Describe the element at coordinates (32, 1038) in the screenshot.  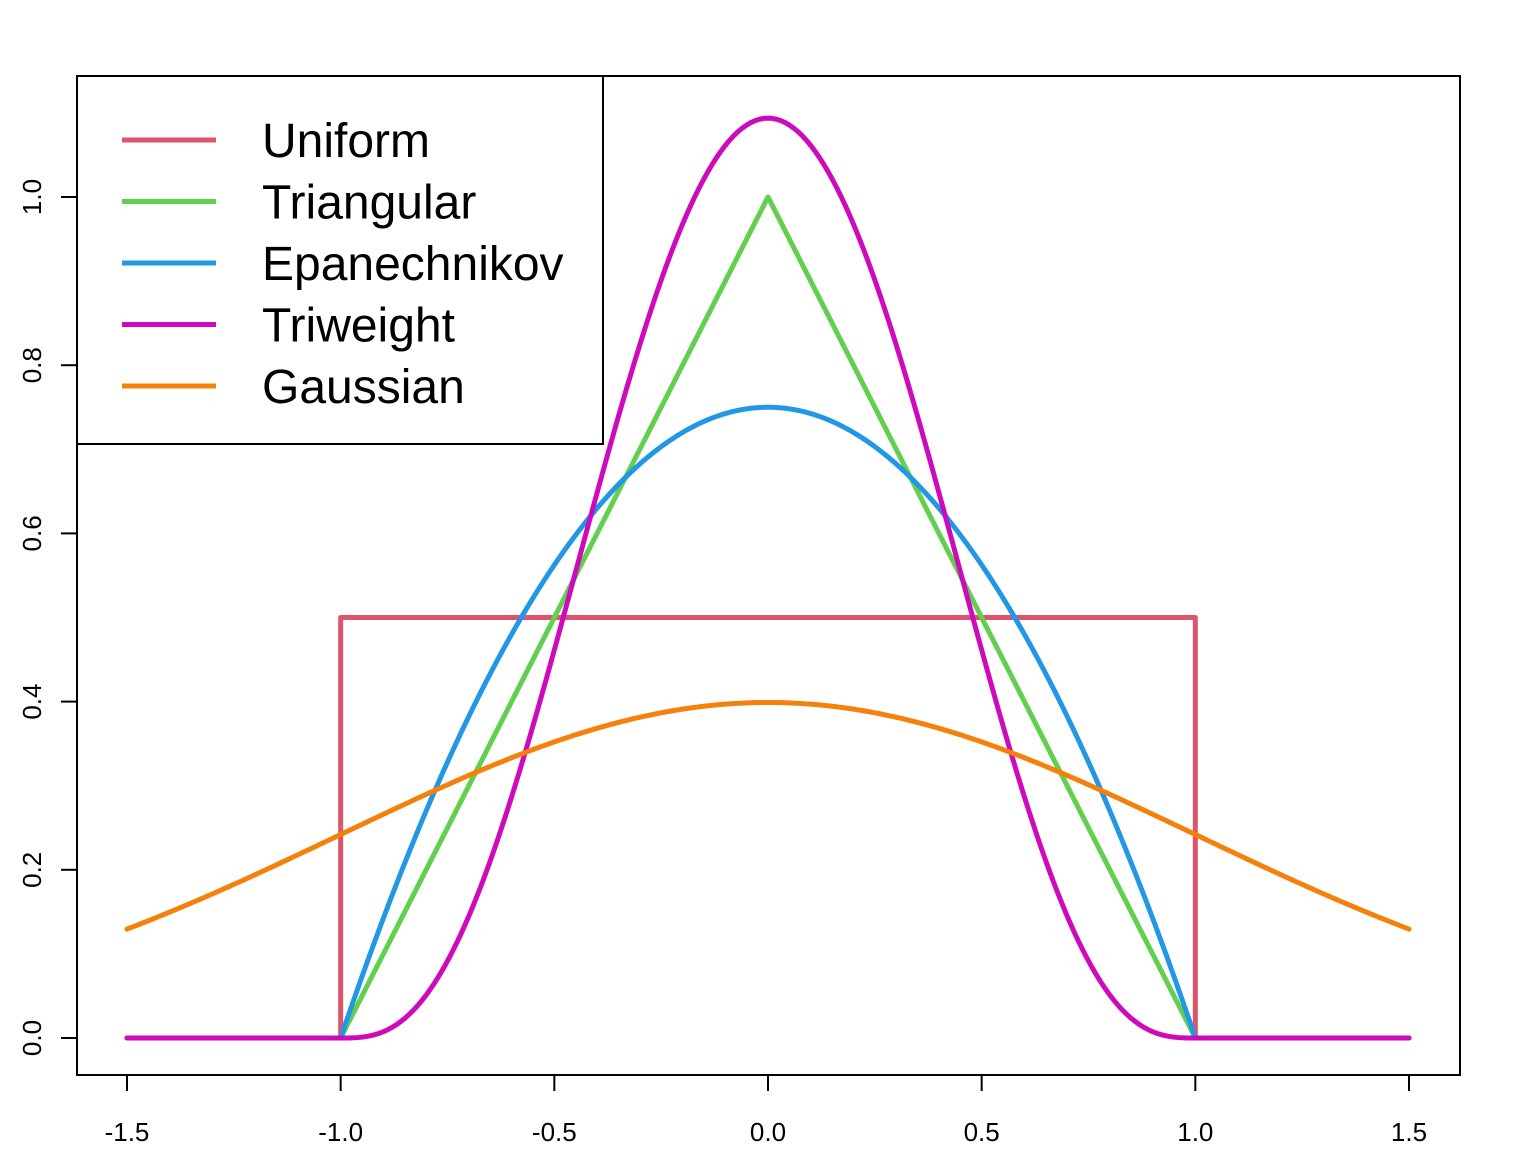
I see `y-tick-label: 0.0` at that location.